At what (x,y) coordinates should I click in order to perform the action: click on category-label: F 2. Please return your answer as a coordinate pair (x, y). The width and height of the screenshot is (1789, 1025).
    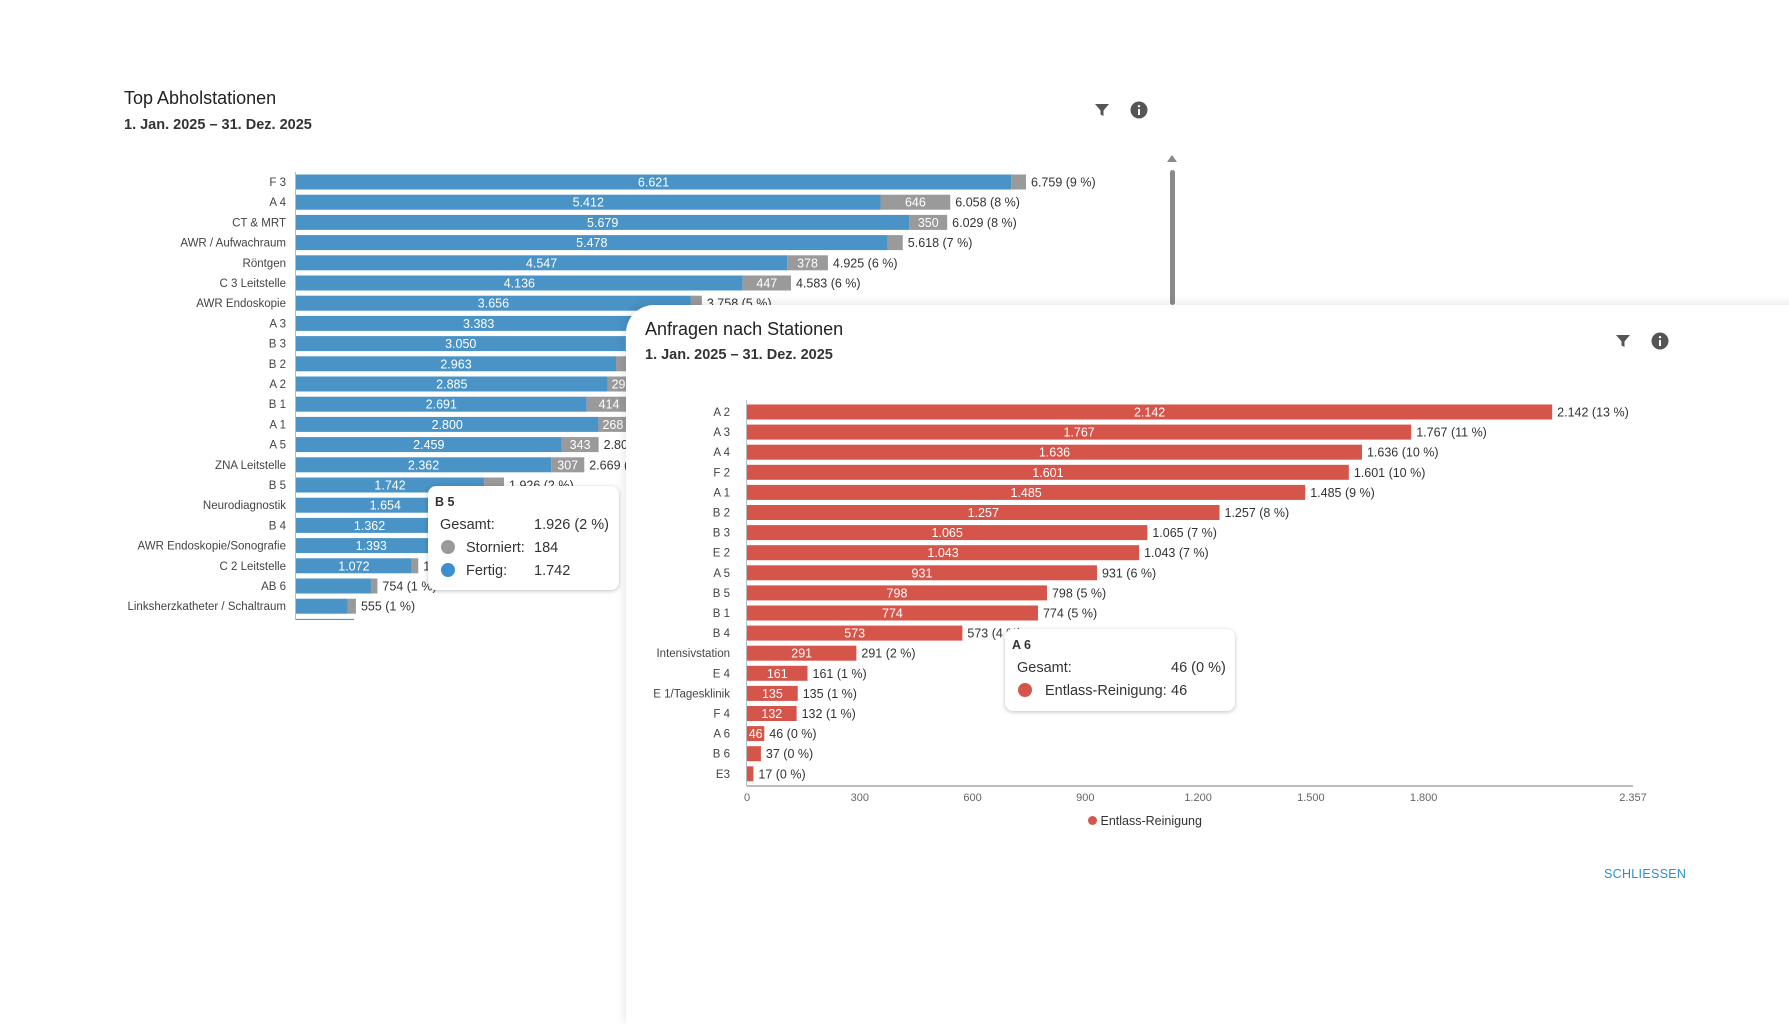
    Looking at the image, I should click on (721, 473).